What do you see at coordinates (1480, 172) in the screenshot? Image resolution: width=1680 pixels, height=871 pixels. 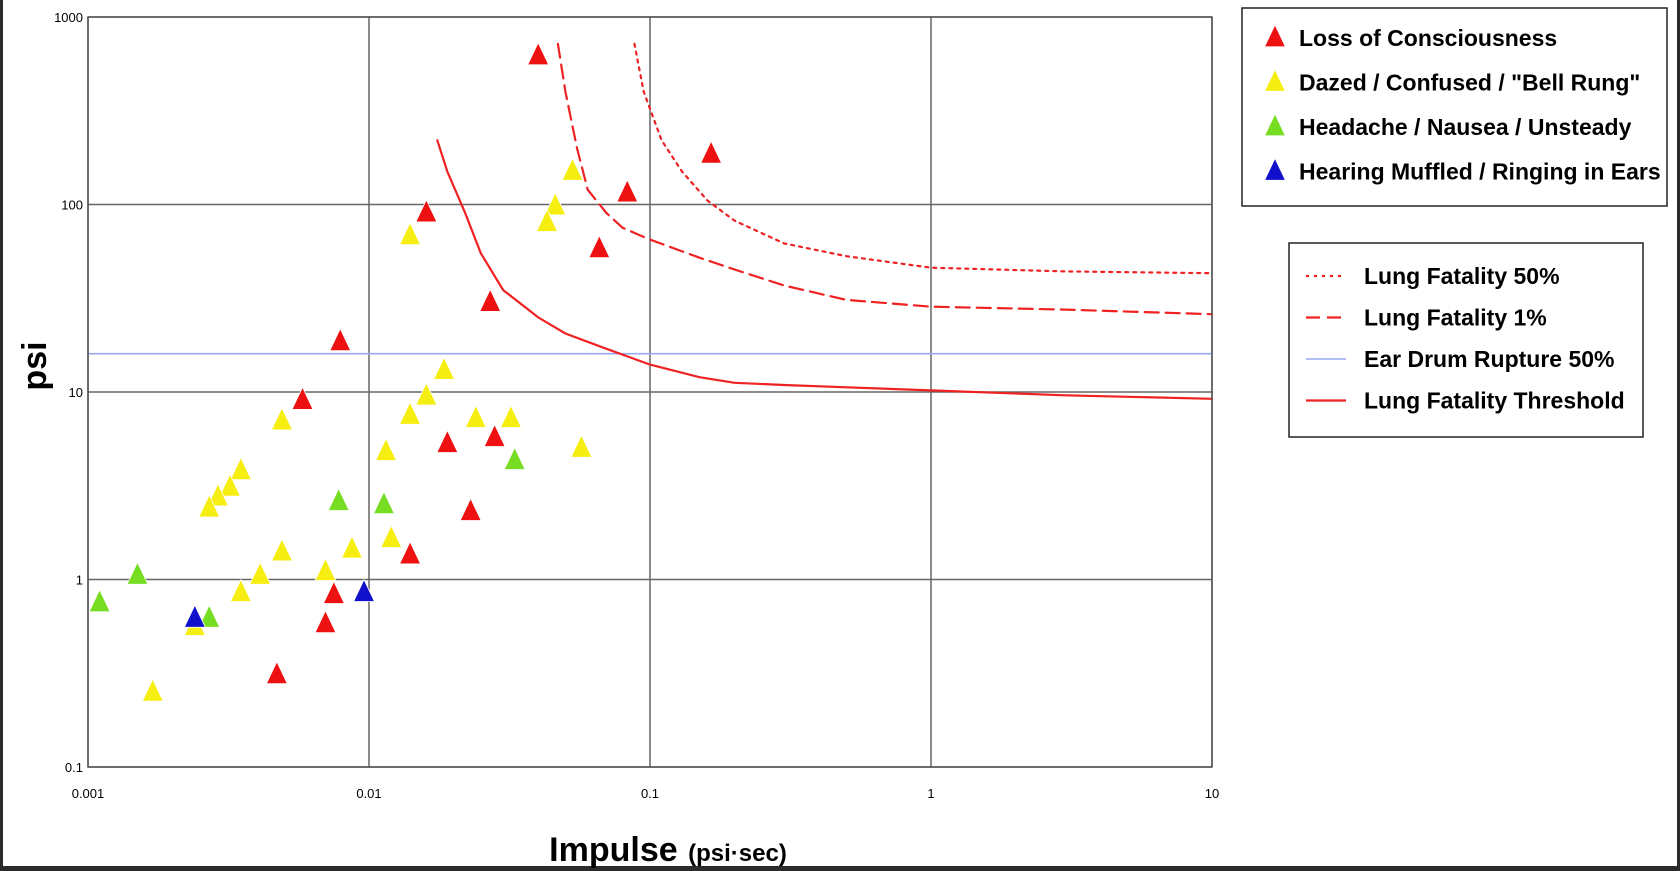 I see `legend-label: Hearing Muffled / Ringing in Ears` at bounding box center [1480, 172].